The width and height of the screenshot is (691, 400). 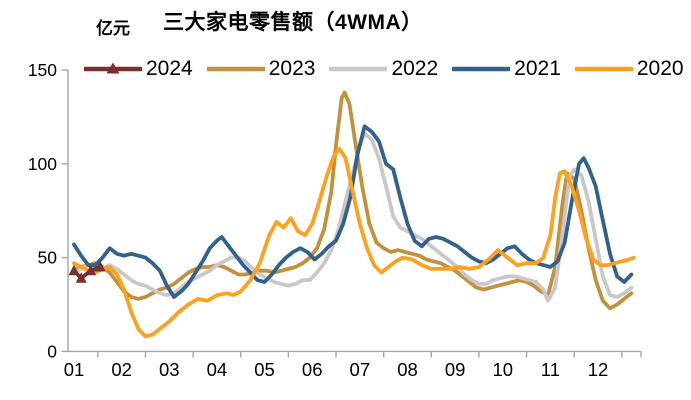 I want to click on x-tick-label: 10, so click(x=502, y=369).